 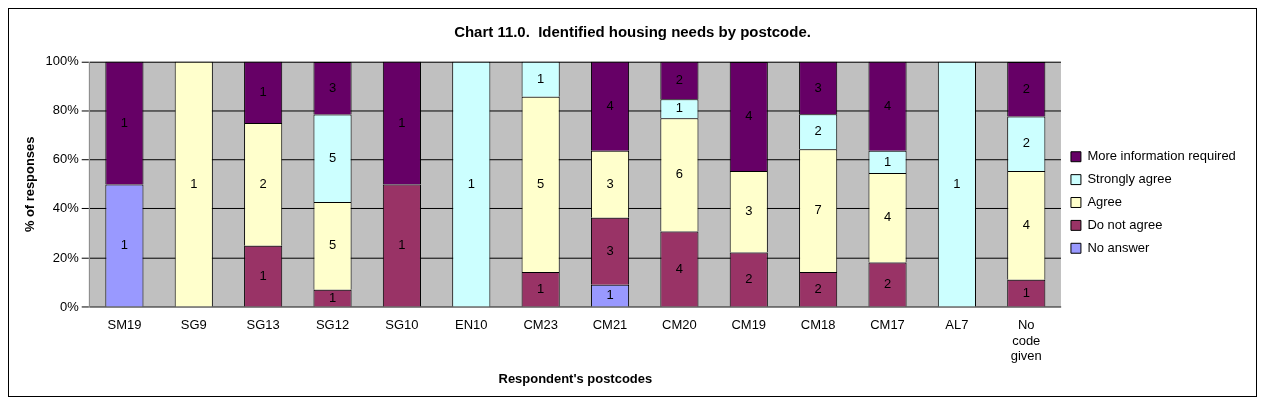 I want to click on x-tick-label: CM23, so click(x=540, y=325).